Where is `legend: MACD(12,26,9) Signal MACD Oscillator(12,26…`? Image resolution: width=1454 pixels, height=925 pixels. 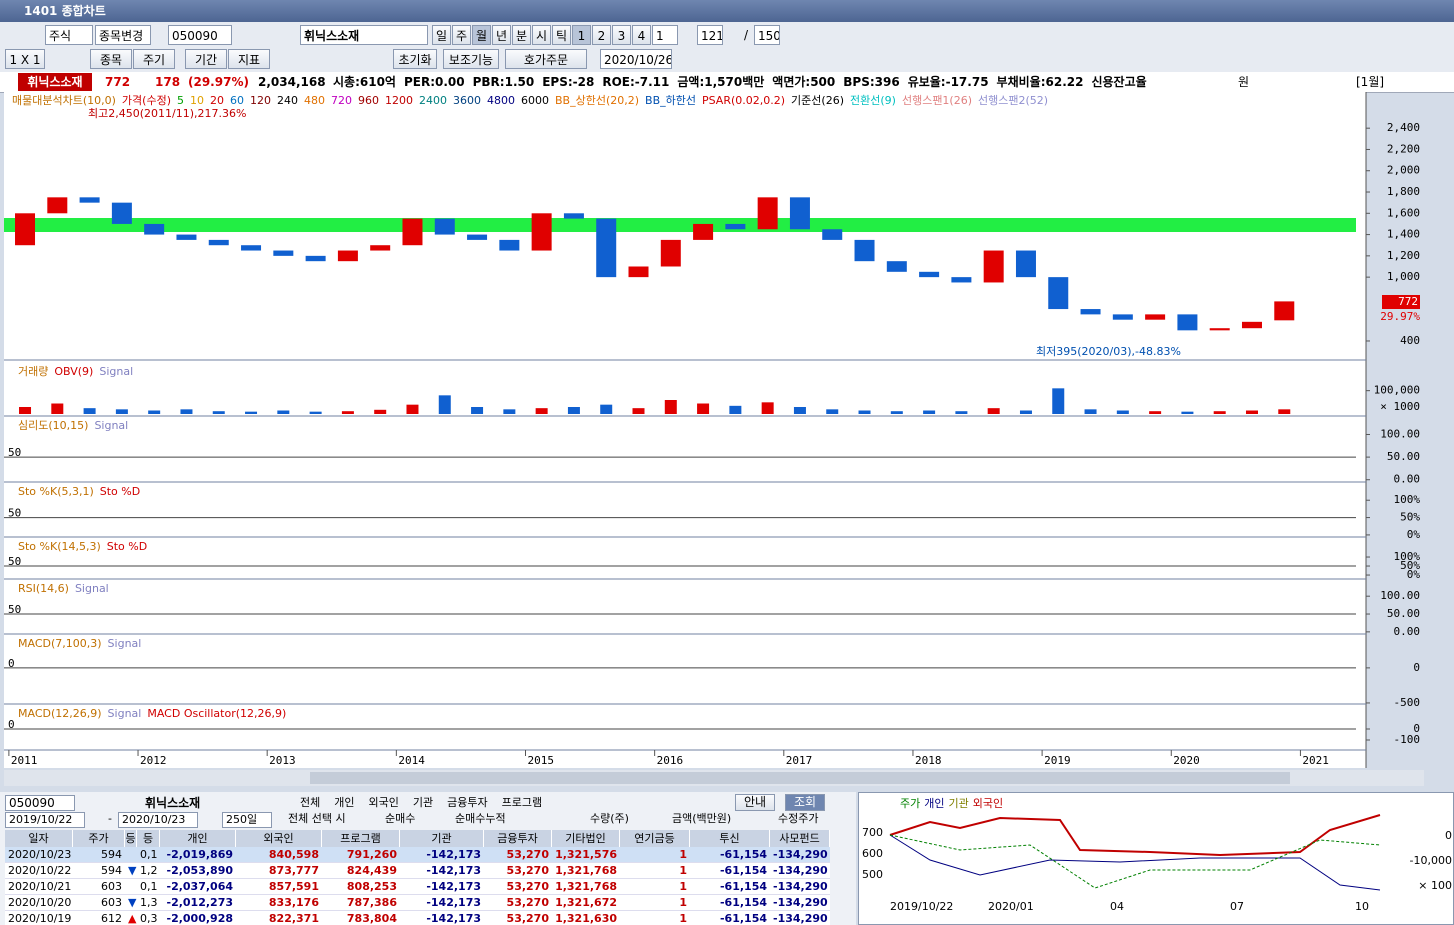 legend: MACD(12,26,9) Signal MACD Oscillator(12,26… is located at coordinates (152, 714).